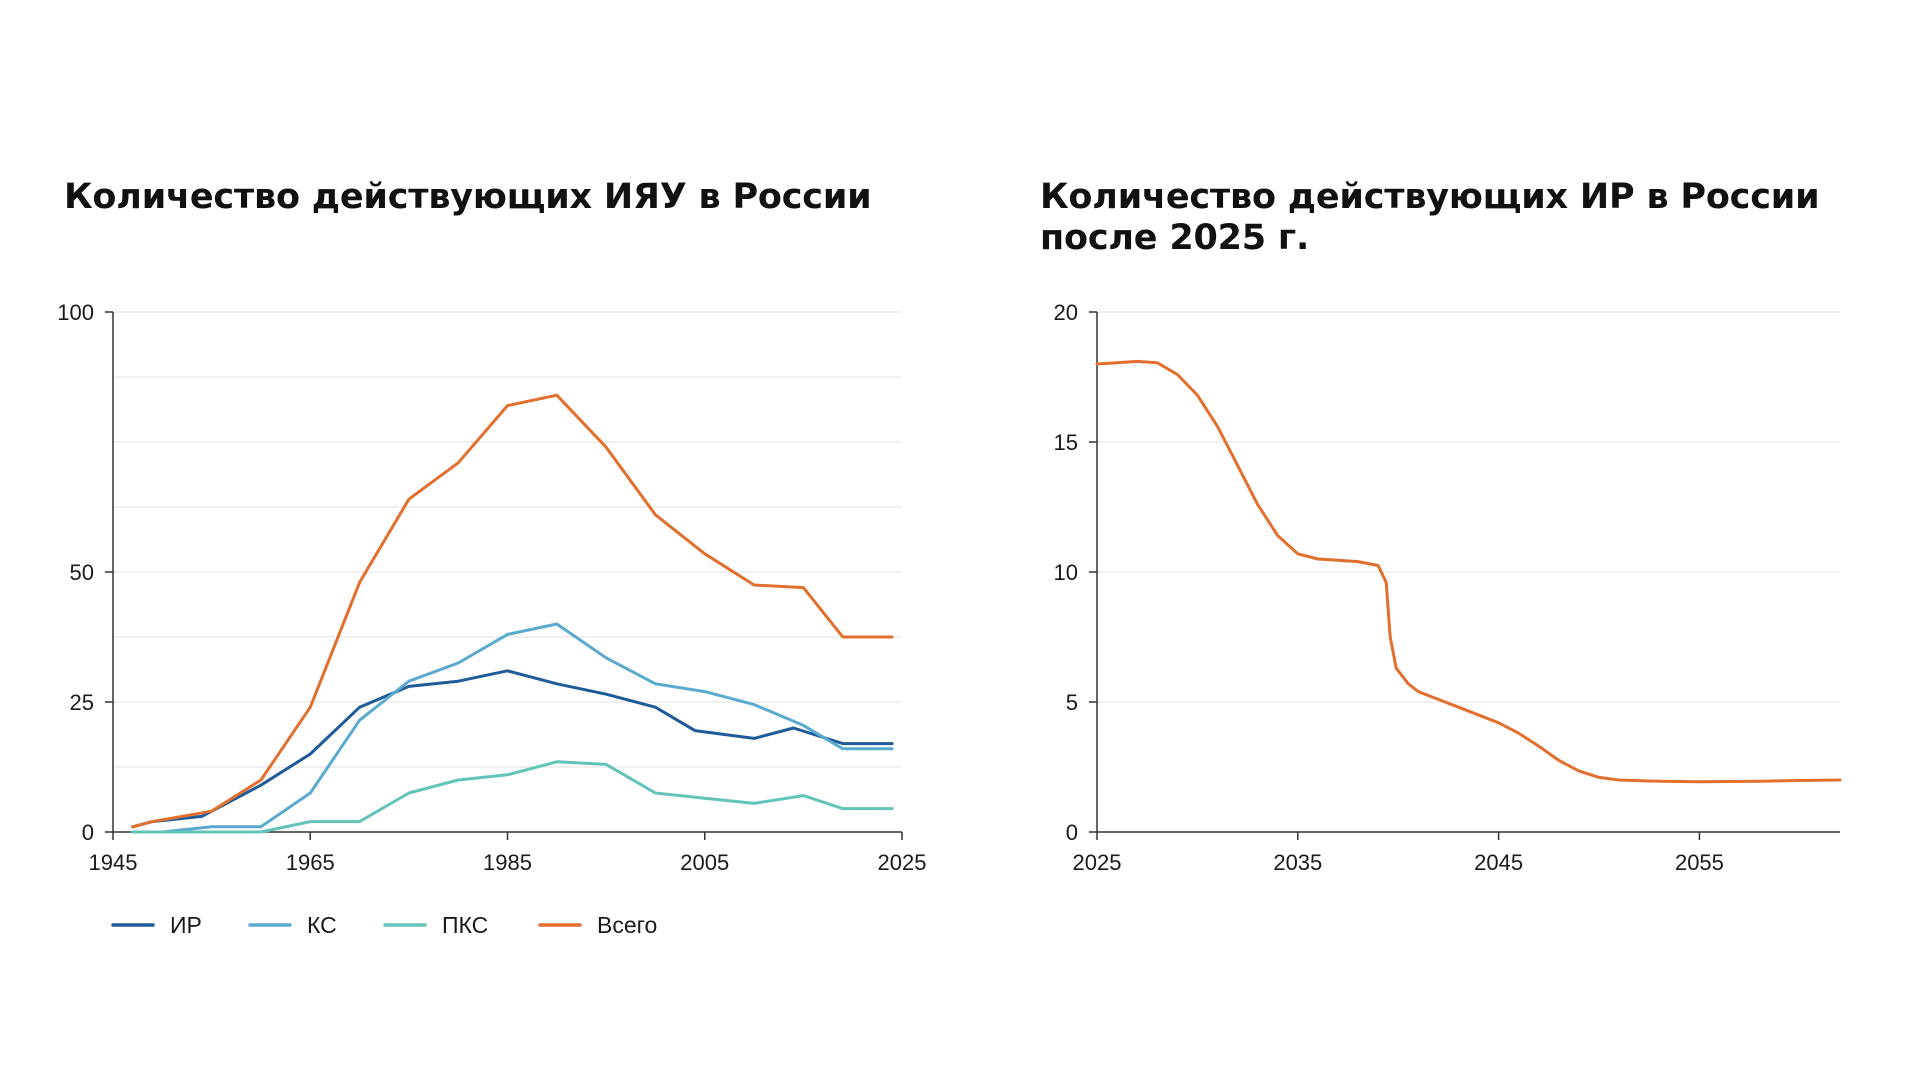 Image resolution: width=1920 pixels, height=1080 pixels. Describe the element at coordinates (902, 862) in the screenshot. I see `left-x-tick-label: 2025` at that location.